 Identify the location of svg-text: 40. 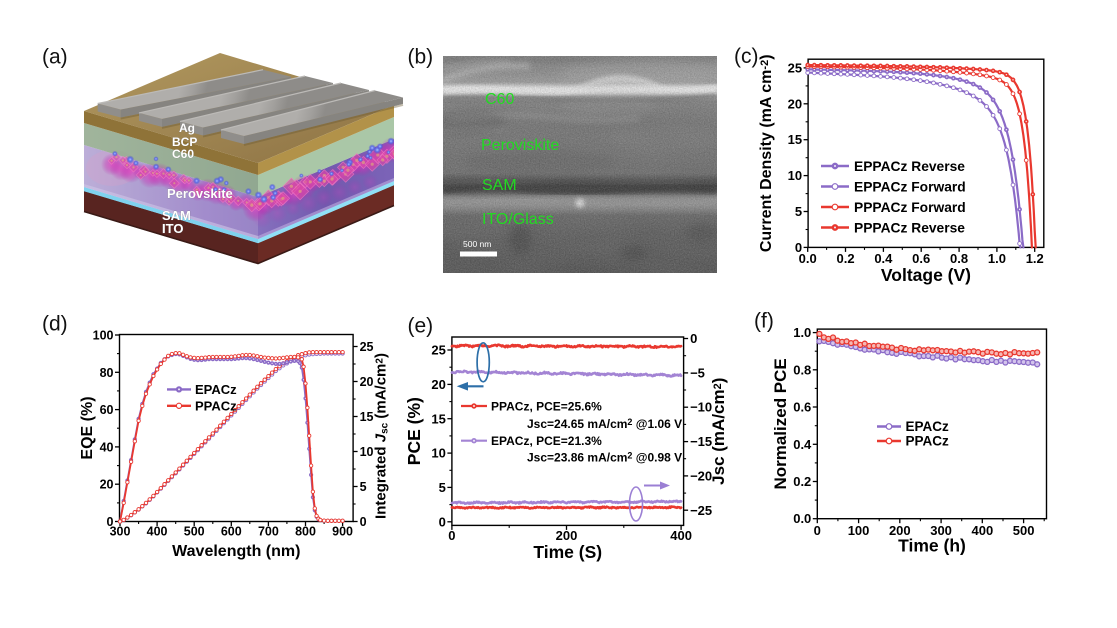
(107, 447).